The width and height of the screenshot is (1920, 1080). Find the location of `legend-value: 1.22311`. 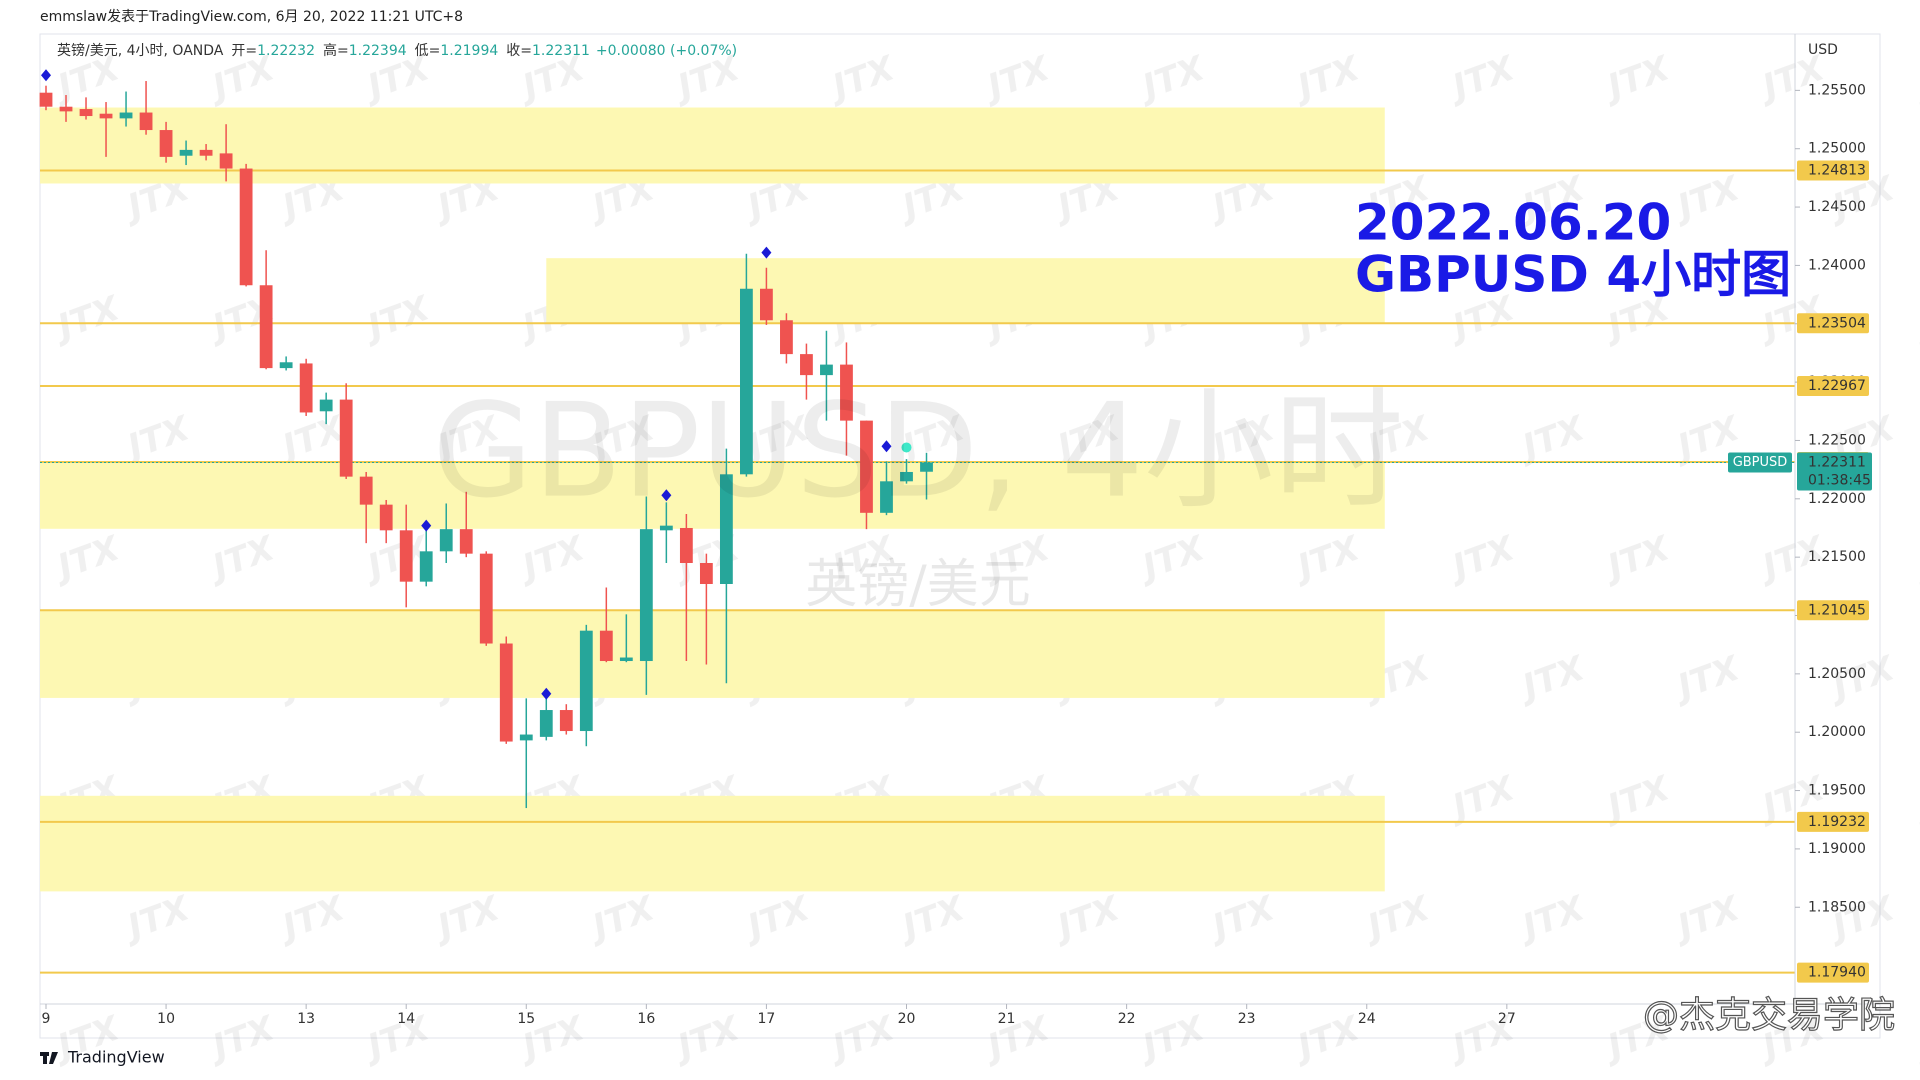

legend-value: 1.22311 is located at coordinates (561, 51).